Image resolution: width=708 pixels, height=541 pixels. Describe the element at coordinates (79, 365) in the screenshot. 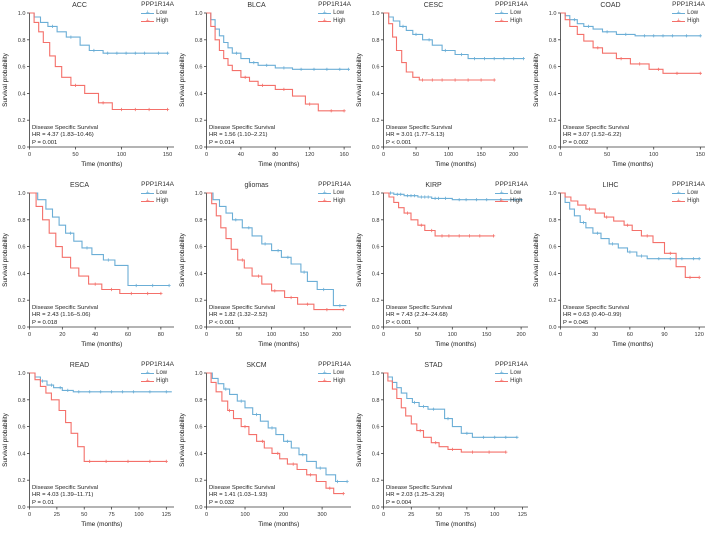

I see `panel-title: READ` at that location.